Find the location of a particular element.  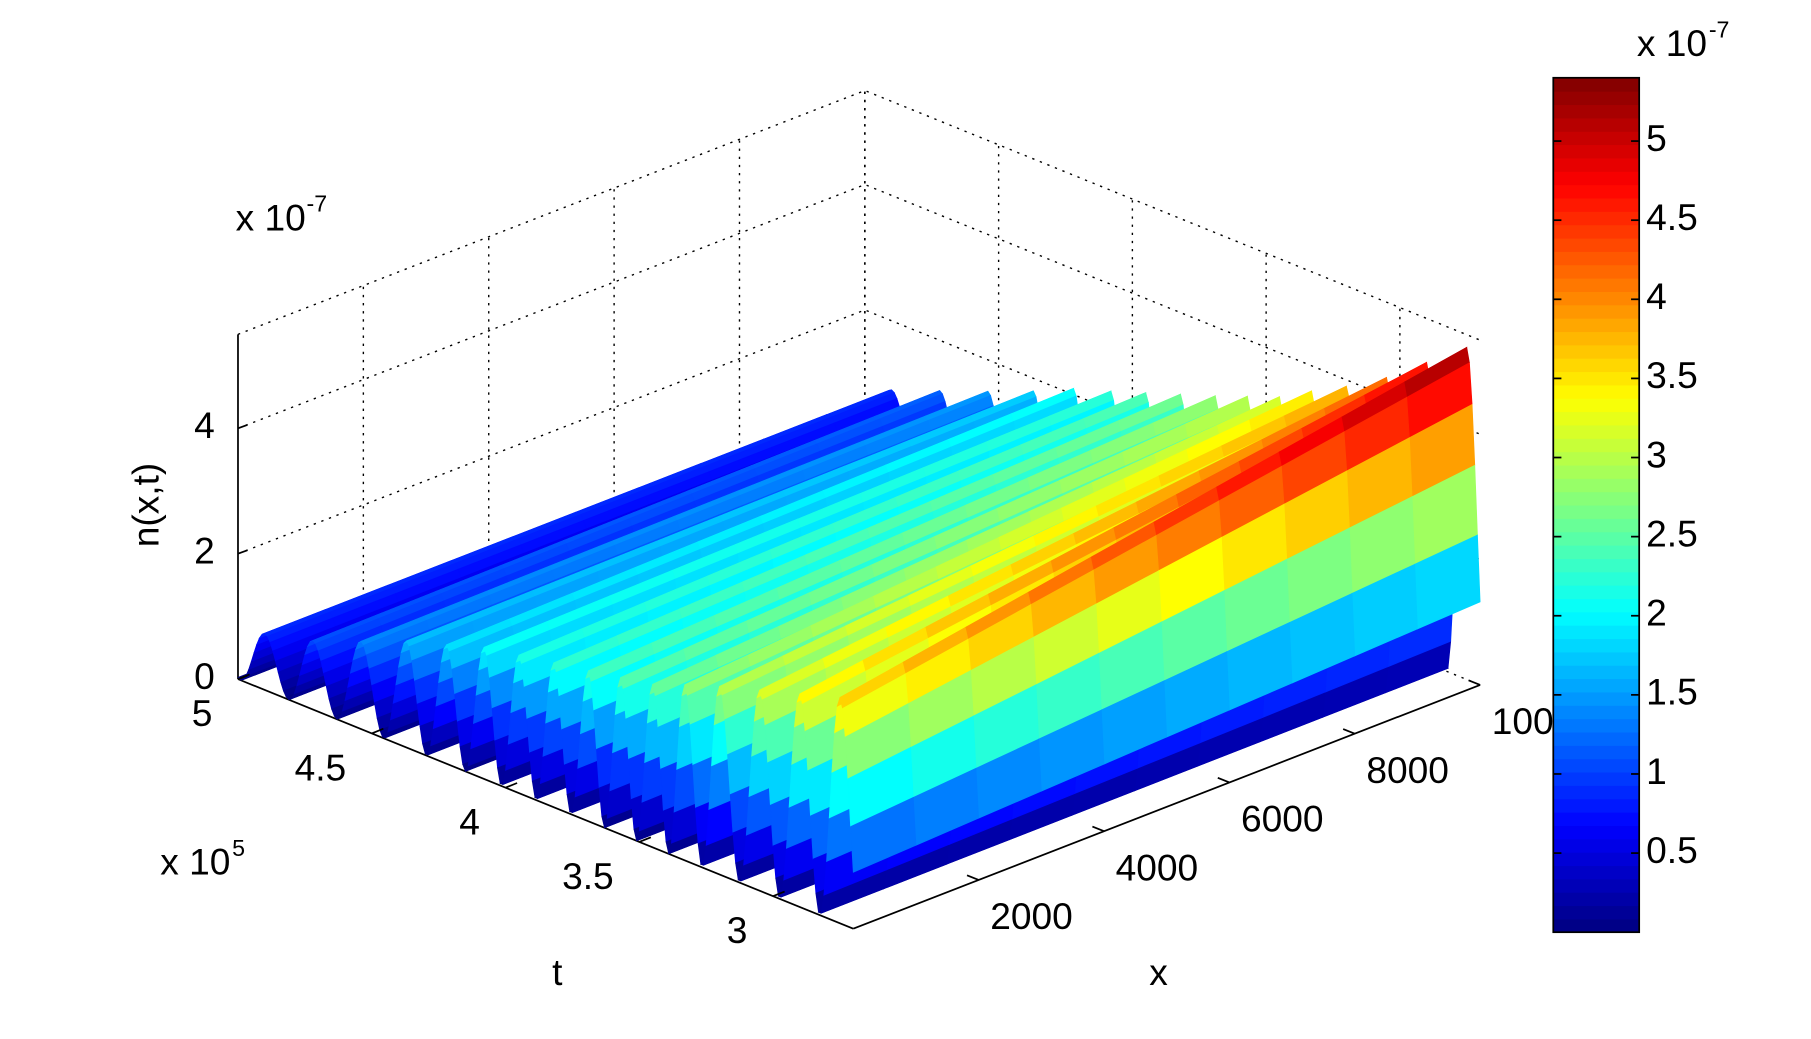

colorbar-exponent-base: x 10 is located at coordinates (1672, 43).